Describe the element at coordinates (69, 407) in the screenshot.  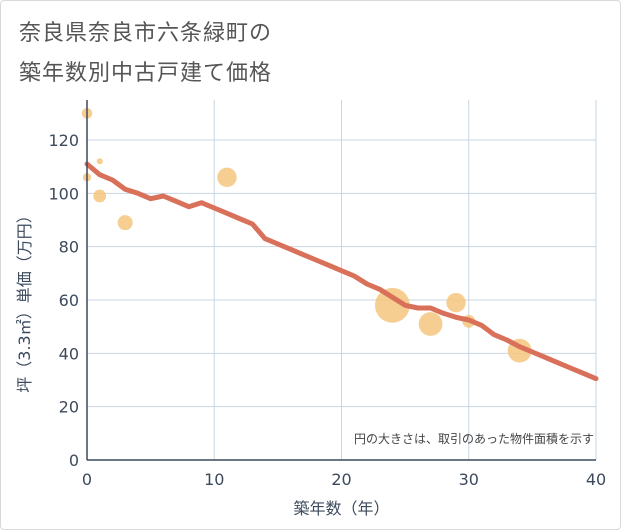
I see `y-tick-label: 20` at that location.